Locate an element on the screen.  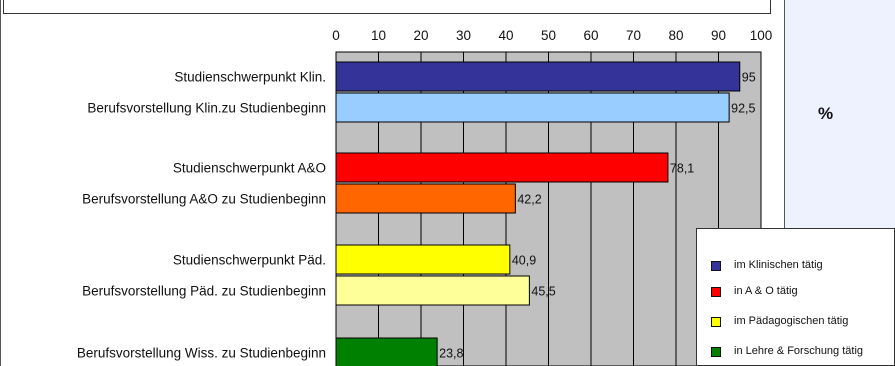
category-label: Berufsvorstellung Wiss. zu Studienbeginn is located at coordinates (201, 353).